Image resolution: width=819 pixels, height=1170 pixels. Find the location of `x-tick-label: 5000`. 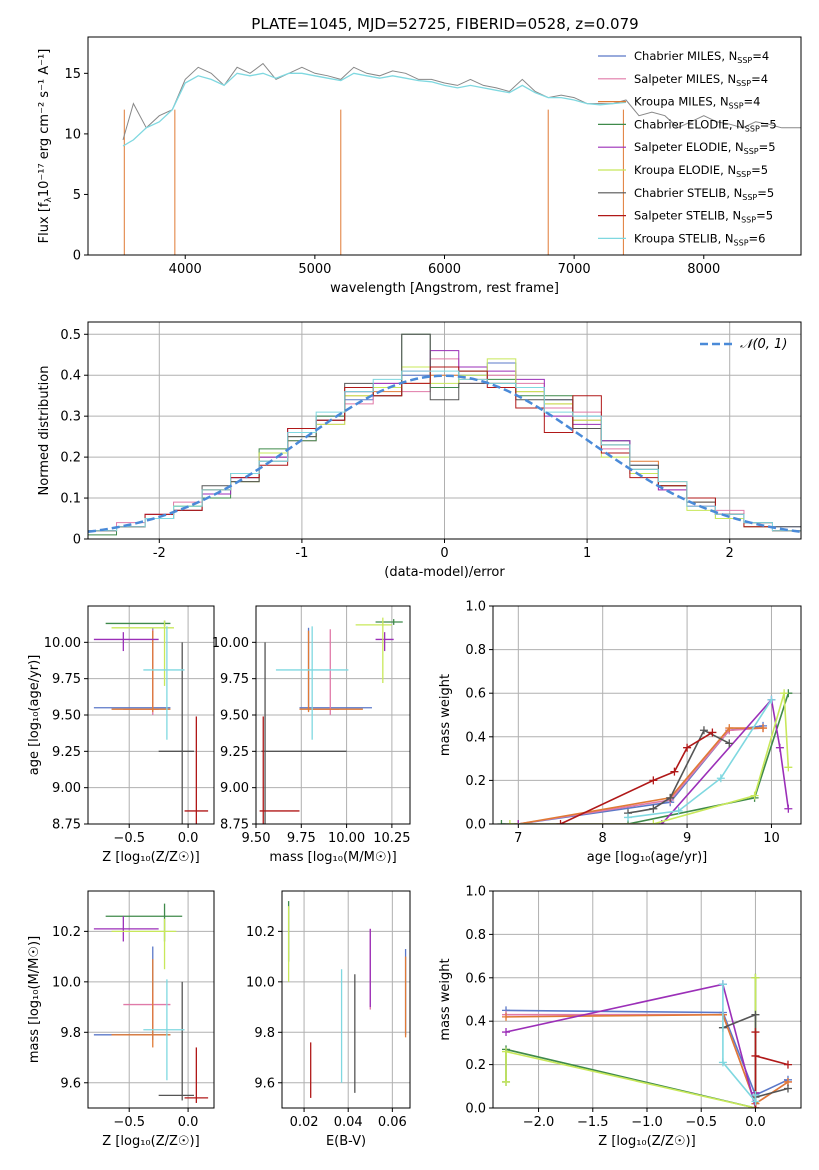

x-tick-label: 5000 is located at coordinates (314, 269).